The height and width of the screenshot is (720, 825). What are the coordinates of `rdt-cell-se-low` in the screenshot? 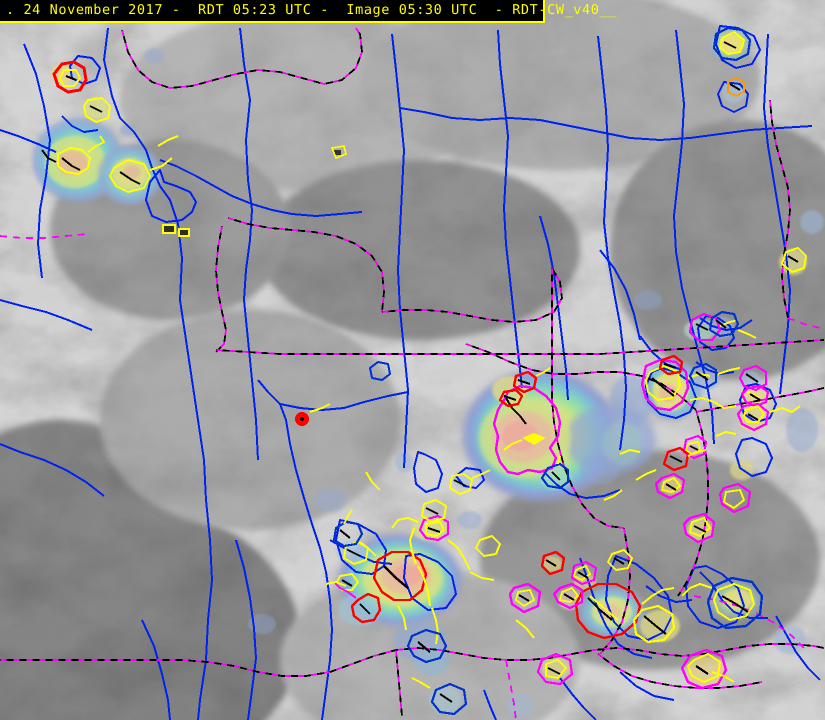 It's located at (704, 669).